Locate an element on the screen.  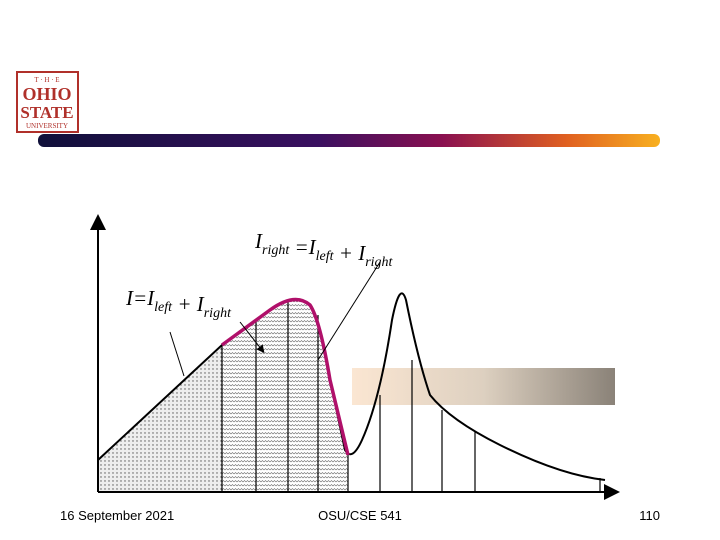
equation-left: I=Ileft + Iright is located at coordinates (178, 303).